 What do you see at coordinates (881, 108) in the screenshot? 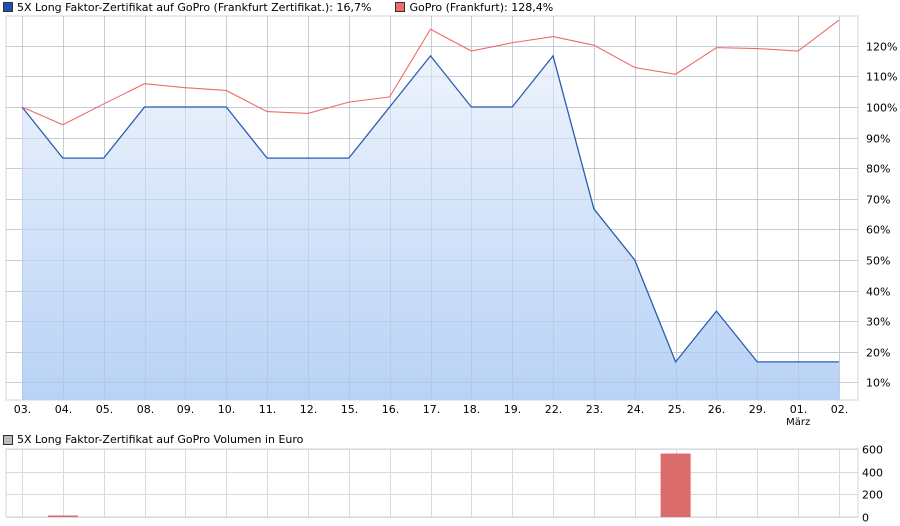
I see `y-tick-label: 100%` at bounding box center [881, 108].